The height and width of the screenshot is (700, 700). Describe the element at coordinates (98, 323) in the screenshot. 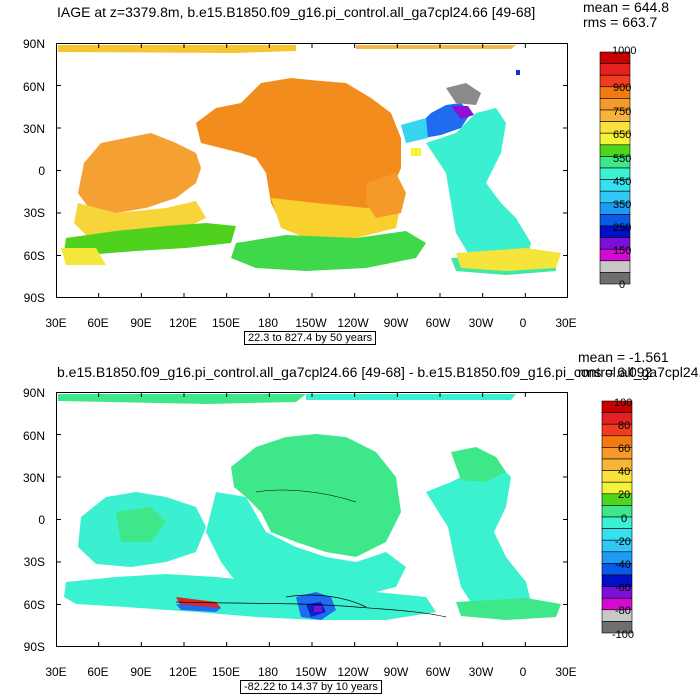

I see `p1-lon-label: 60E` at that location.